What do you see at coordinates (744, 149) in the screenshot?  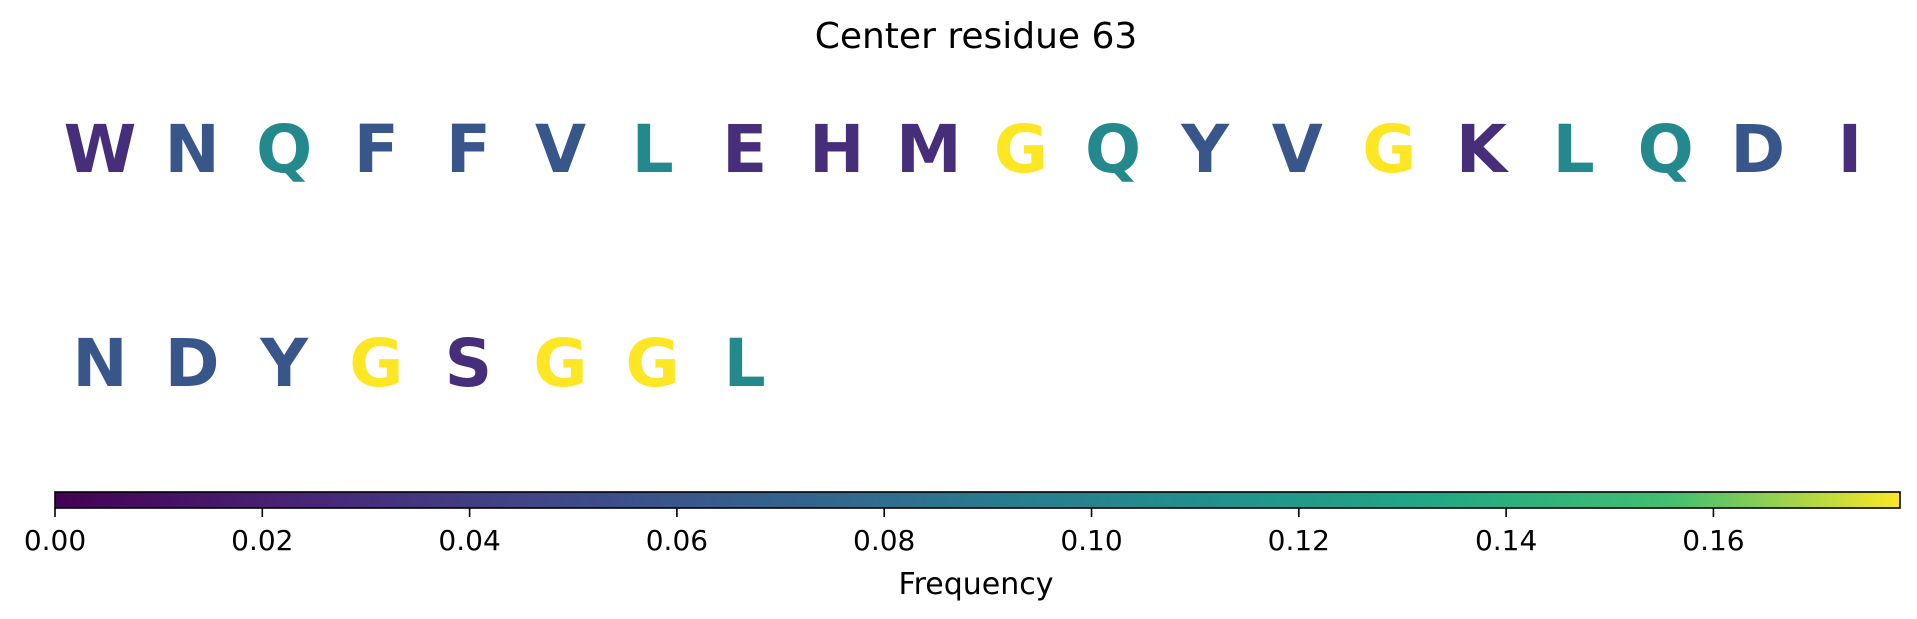 I see `residue-letter: E` at bounding box center [744, 149].